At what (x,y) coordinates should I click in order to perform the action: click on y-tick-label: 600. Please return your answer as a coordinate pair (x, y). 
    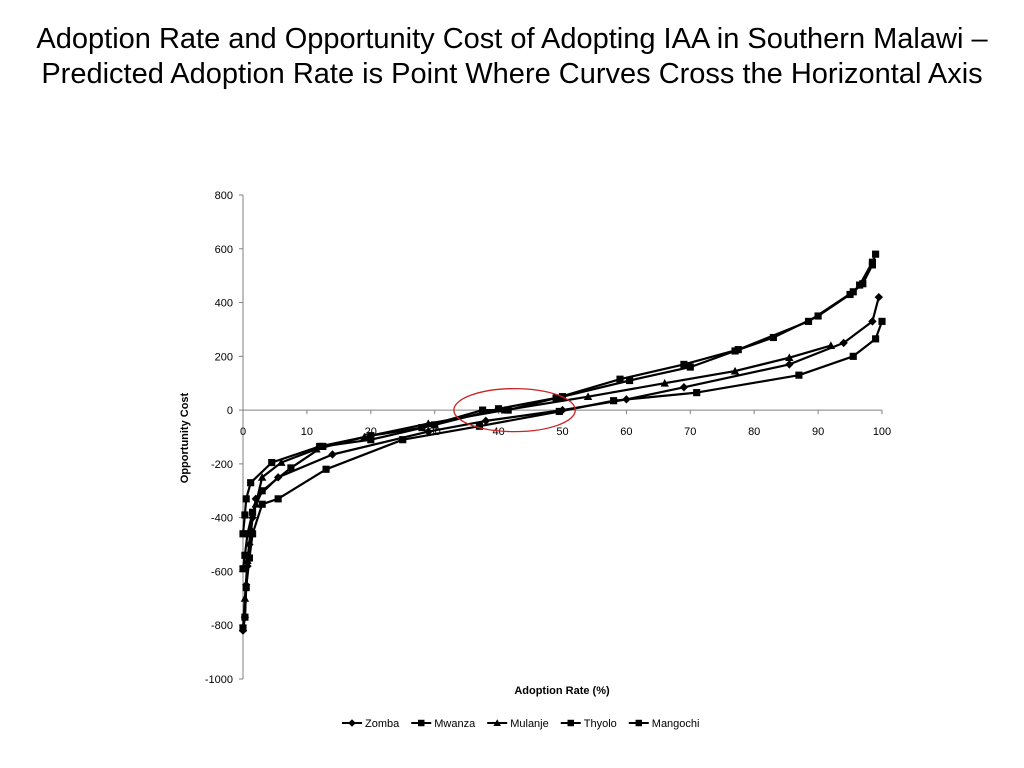
    Looking at the image, I should click on (224, 250).